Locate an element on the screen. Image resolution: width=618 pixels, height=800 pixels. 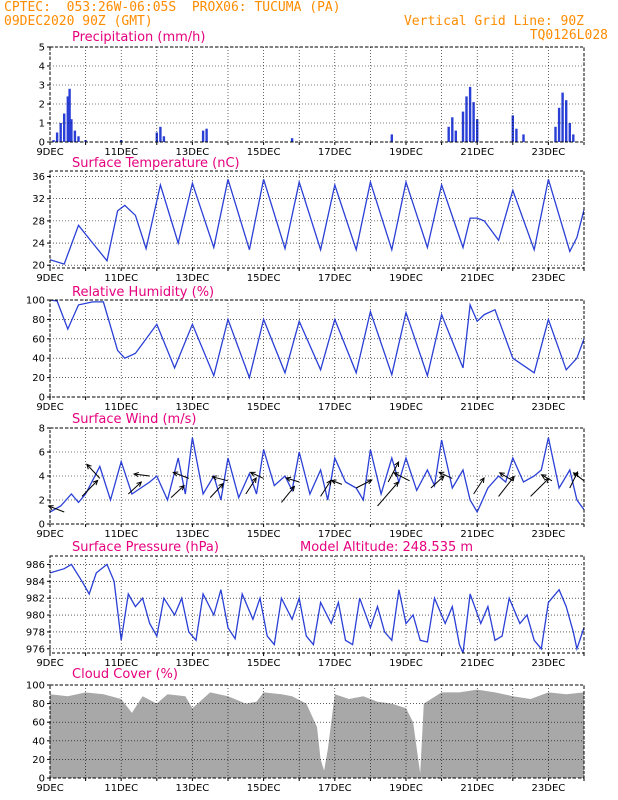
y-tick-label: 36 is located at coordinates (38, 177).